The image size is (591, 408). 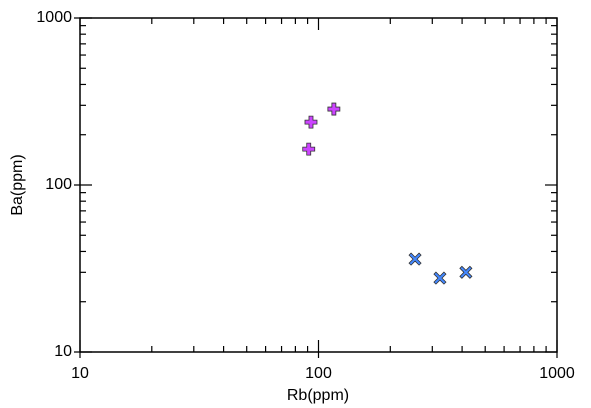 What do you see at coordinates (54, 17) in the screenshot?
I see `y-tick-label: 1000` at bounding box center [54, 17].